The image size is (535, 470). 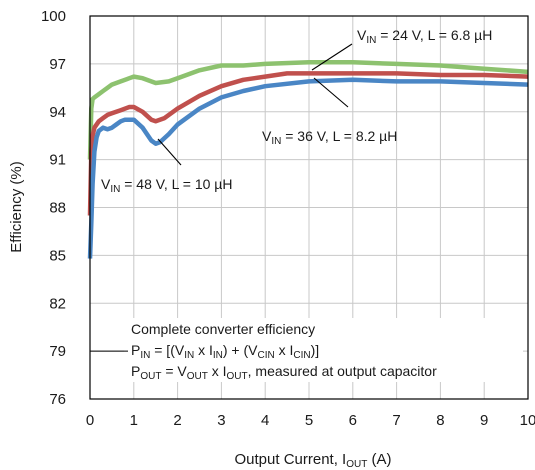 What do you see at coordinates (16, 206) in the screenshot?
I see `y-axis-title: Efficiency (%)` at bounding box center [16, 206].